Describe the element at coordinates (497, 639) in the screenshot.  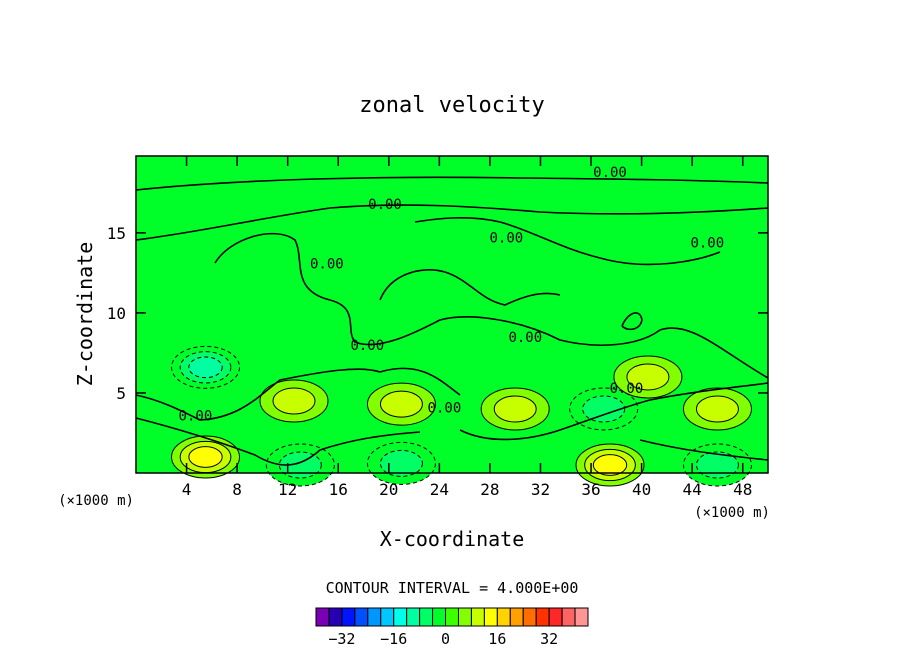
I see `colorbar-tick-label: 16` at that location.